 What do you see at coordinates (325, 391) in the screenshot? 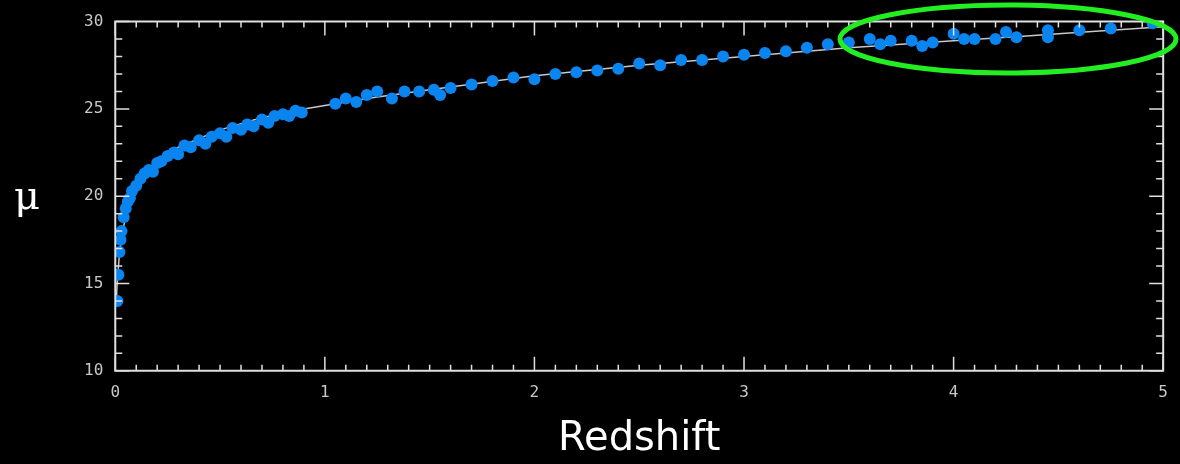
I see `x-tick-label: 1` at bounding box center [325, 391].